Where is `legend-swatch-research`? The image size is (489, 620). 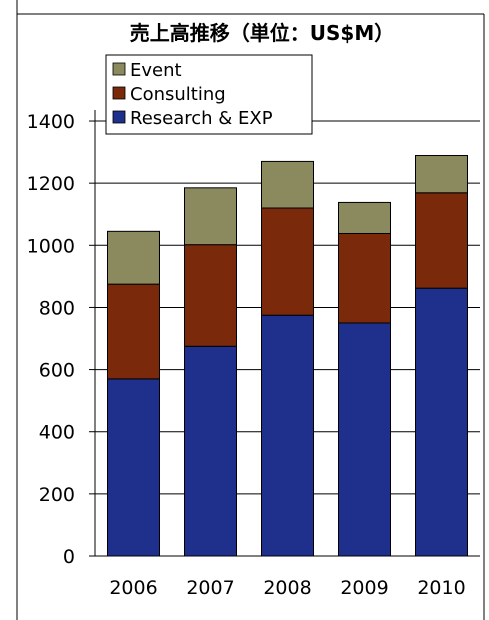 legend-swatch-research is located at coordinates (119, 117).